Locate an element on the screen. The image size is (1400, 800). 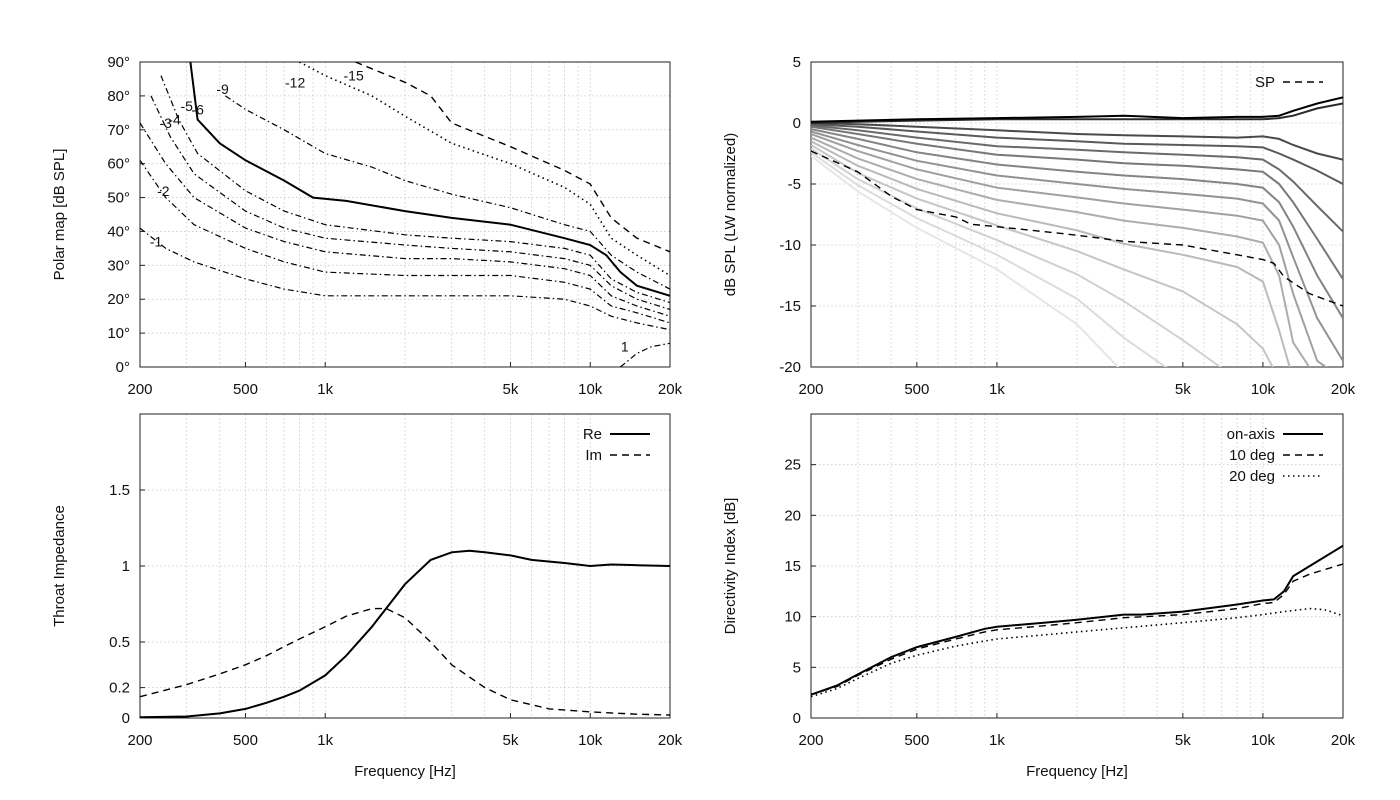
contour--4-line is located at coordinates (410, 202).